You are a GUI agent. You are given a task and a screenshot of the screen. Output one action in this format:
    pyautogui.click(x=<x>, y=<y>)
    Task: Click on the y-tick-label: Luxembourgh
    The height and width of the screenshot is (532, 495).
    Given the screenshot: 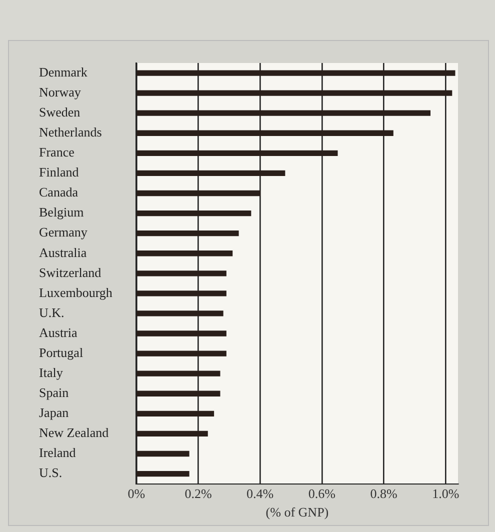 What is the action you would take?
    pyautogui.click(x=76, y=292)
    